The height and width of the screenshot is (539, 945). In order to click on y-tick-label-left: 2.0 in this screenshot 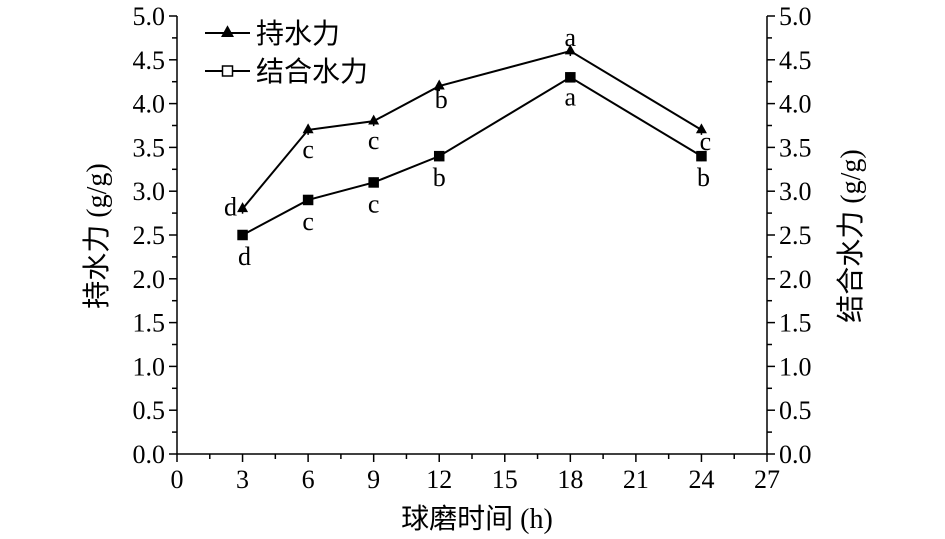, I will do `click(149, 279)`.